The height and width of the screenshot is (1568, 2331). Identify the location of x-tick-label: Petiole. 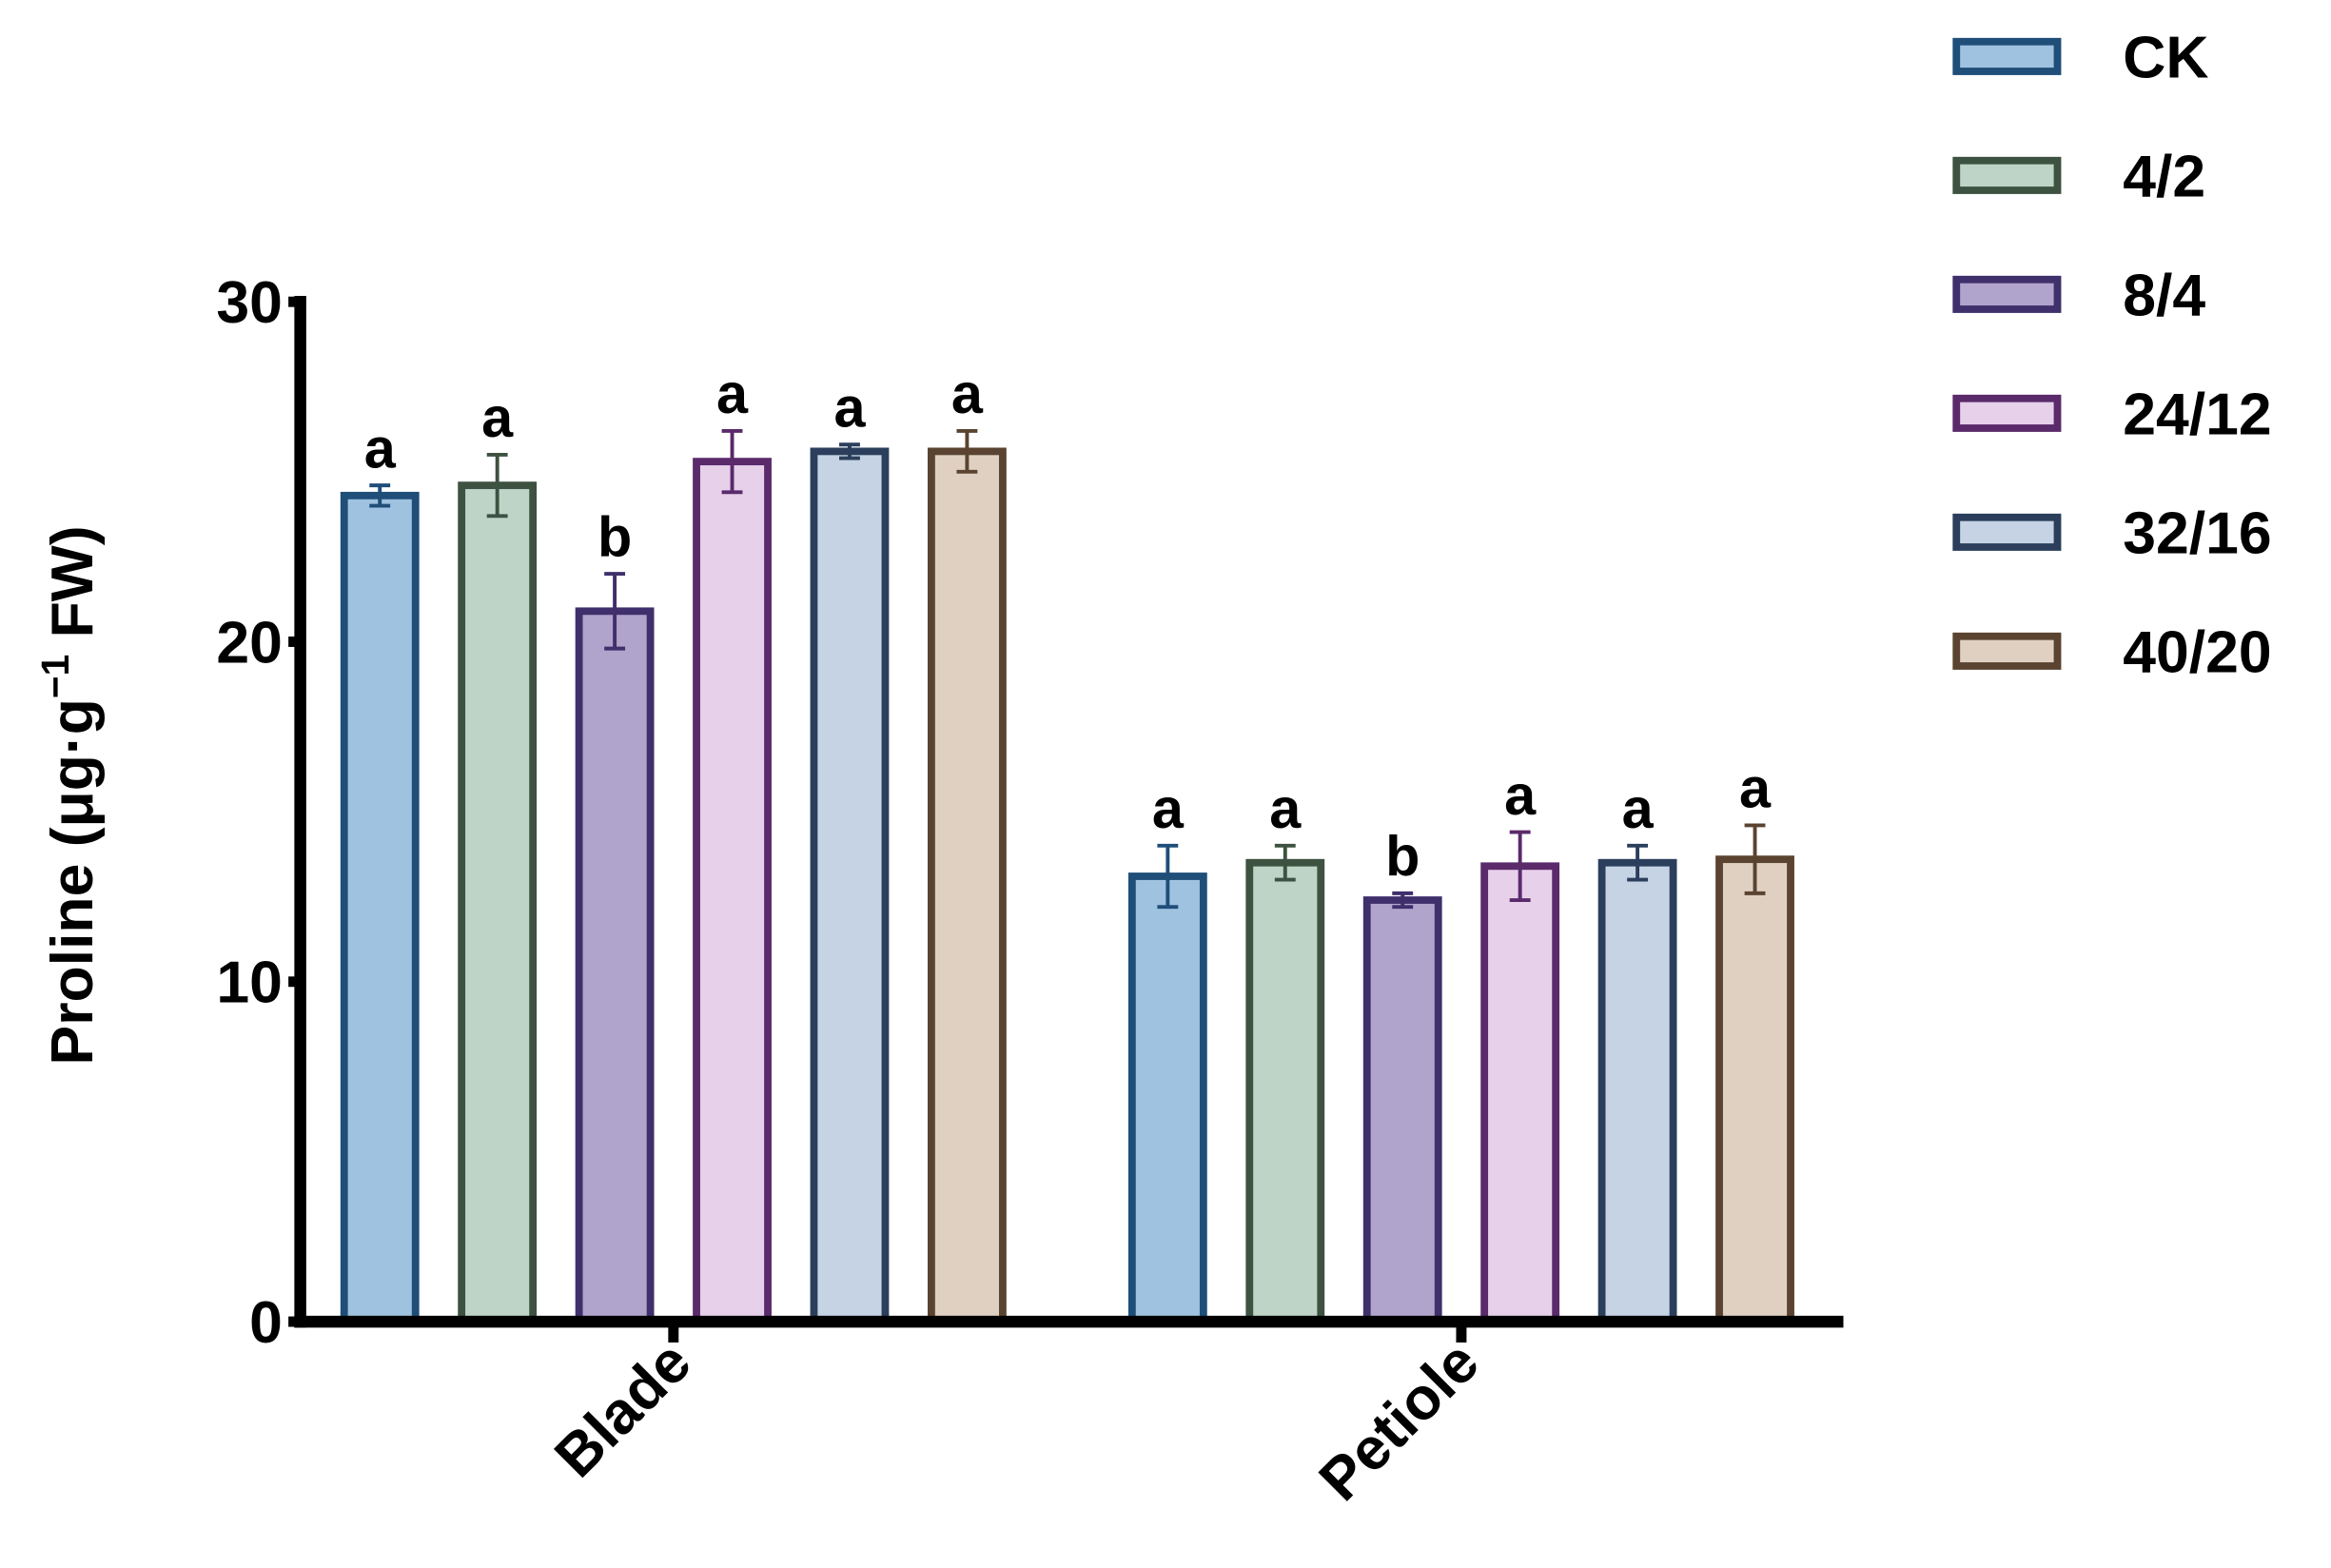
(1399, 1420).